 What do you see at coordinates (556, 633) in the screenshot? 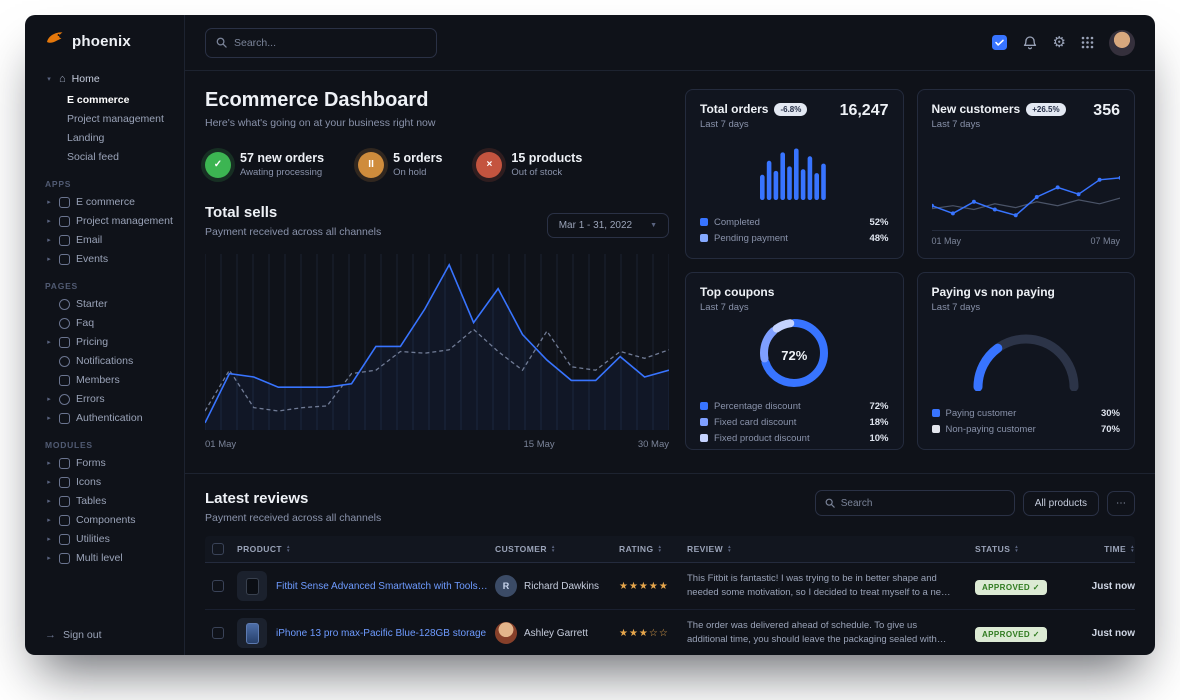
I see `customer-name: Ashley Garrett` at bounding box center [556, 633].